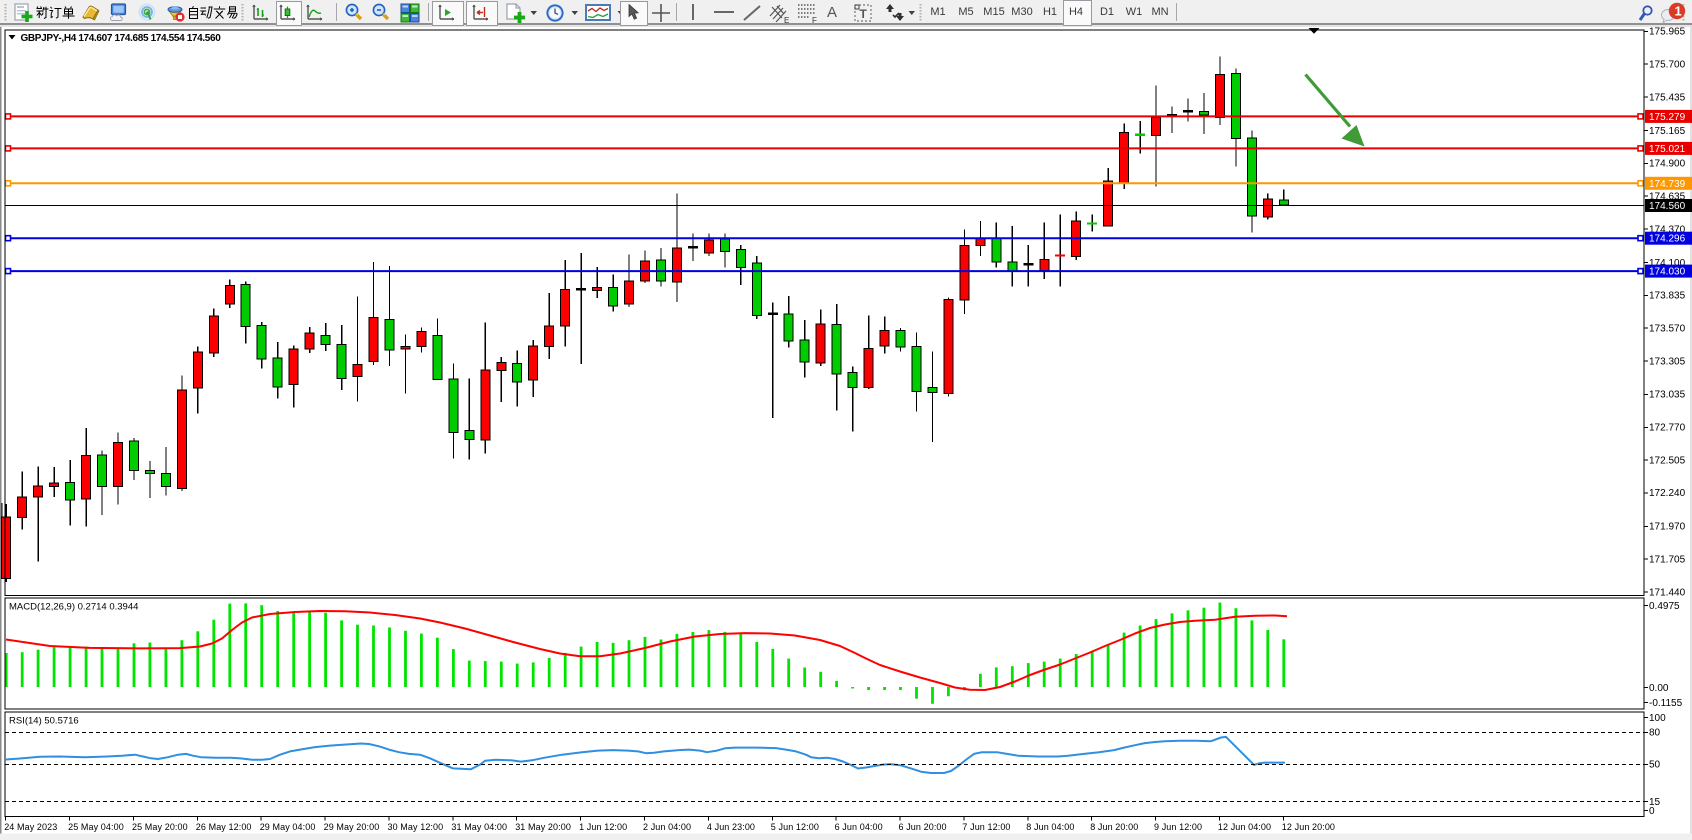 The width and height of the screenshot is (1692, 840). I want to click on svg-text: 0, so click(1652, 811).